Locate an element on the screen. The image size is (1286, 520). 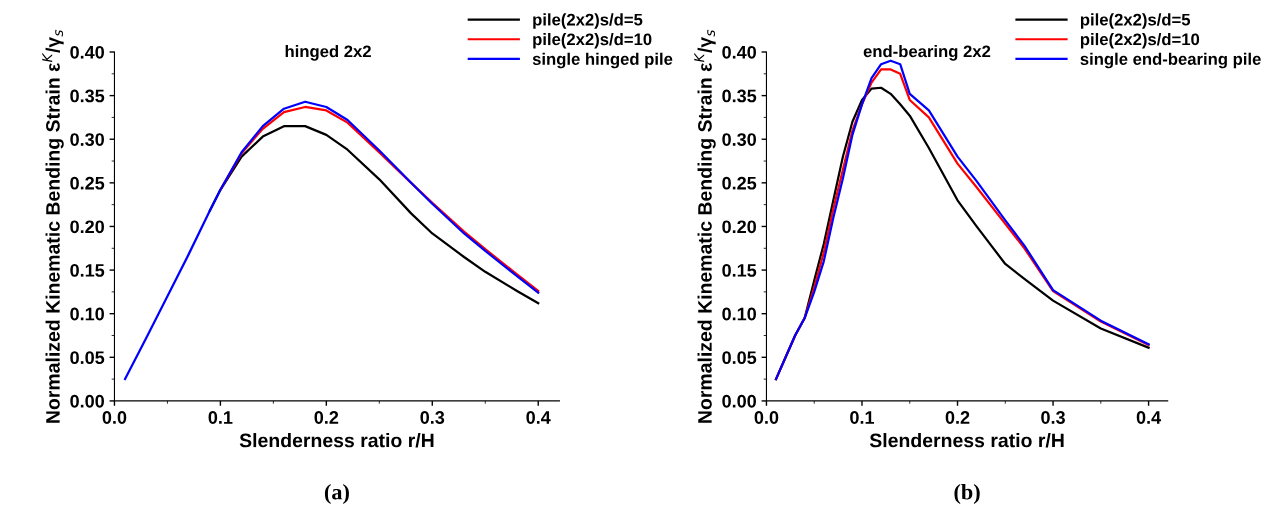
legend-label: single hinged pile is located at coordinates (602, 60).